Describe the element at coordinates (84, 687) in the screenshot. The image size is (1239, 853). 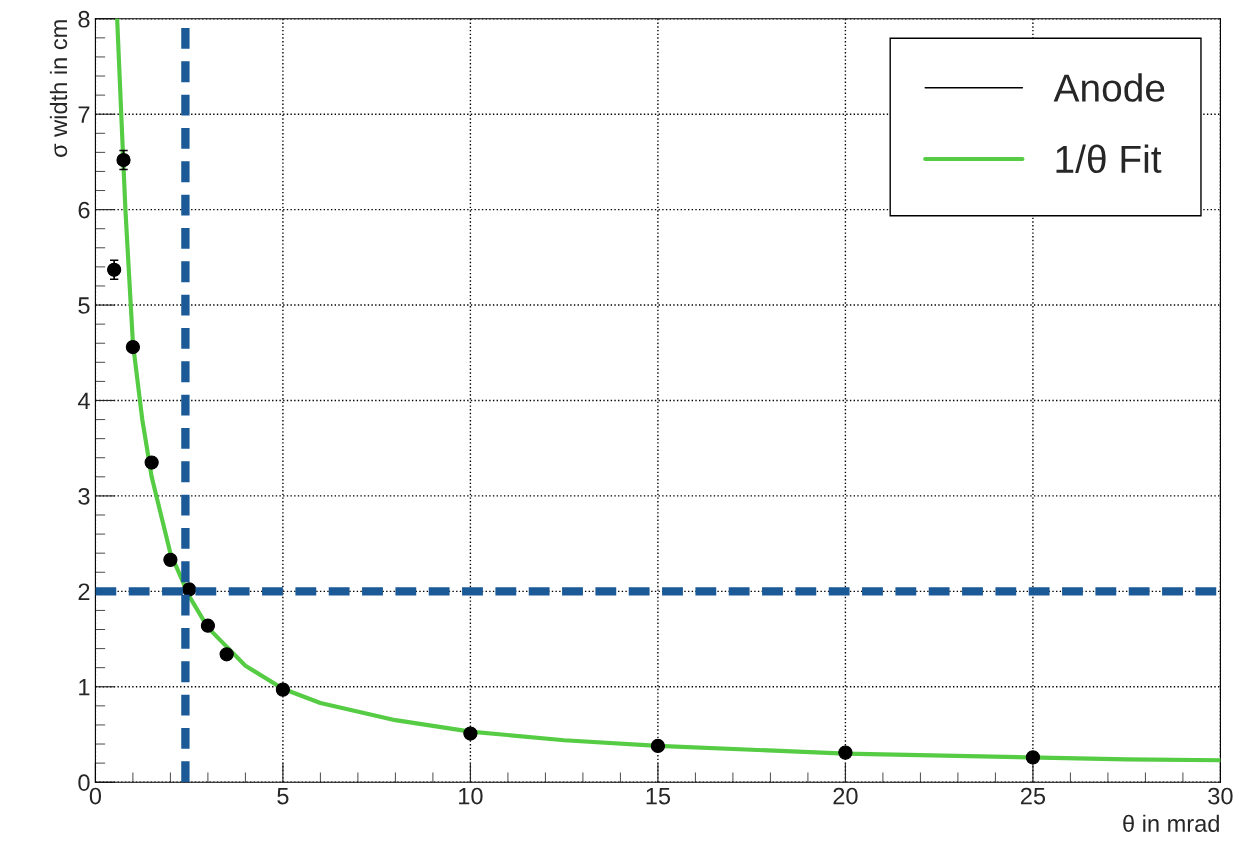
I see `y-tick-label: 1` at that location.